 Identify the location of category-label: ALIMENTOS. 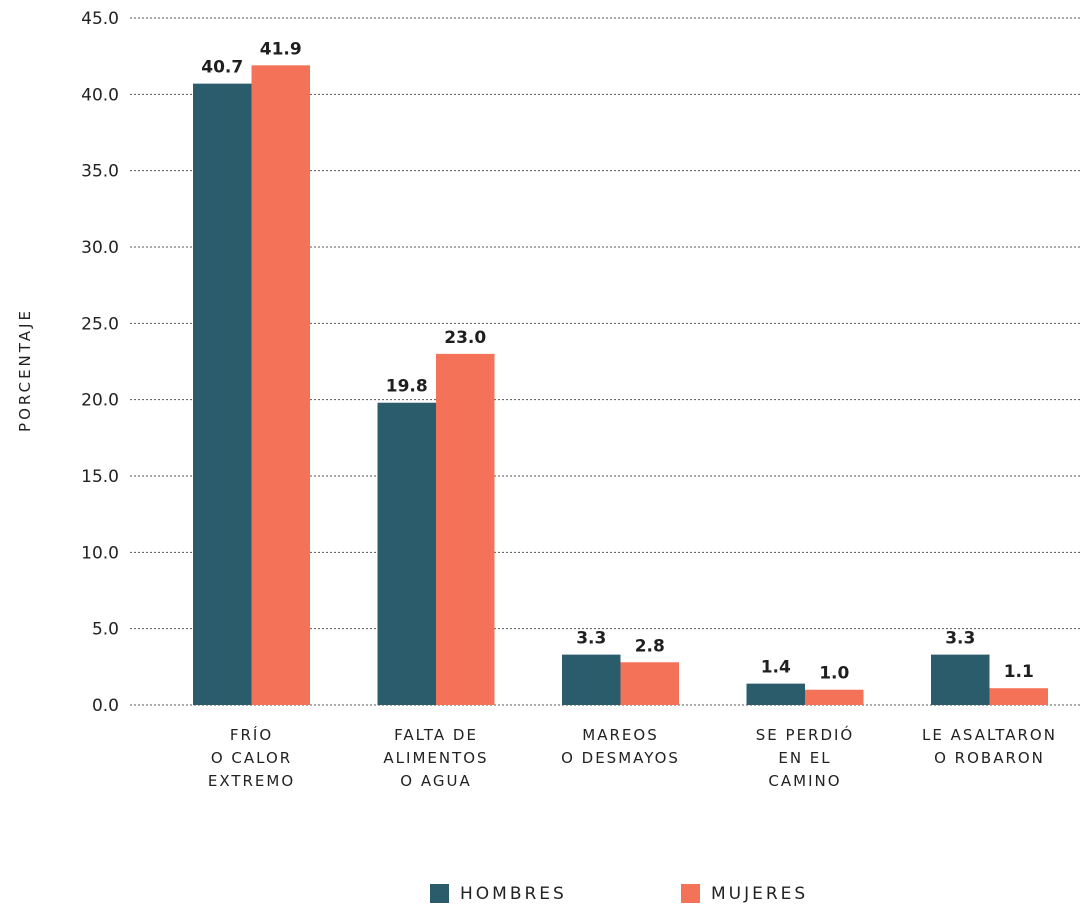
(435, 758).